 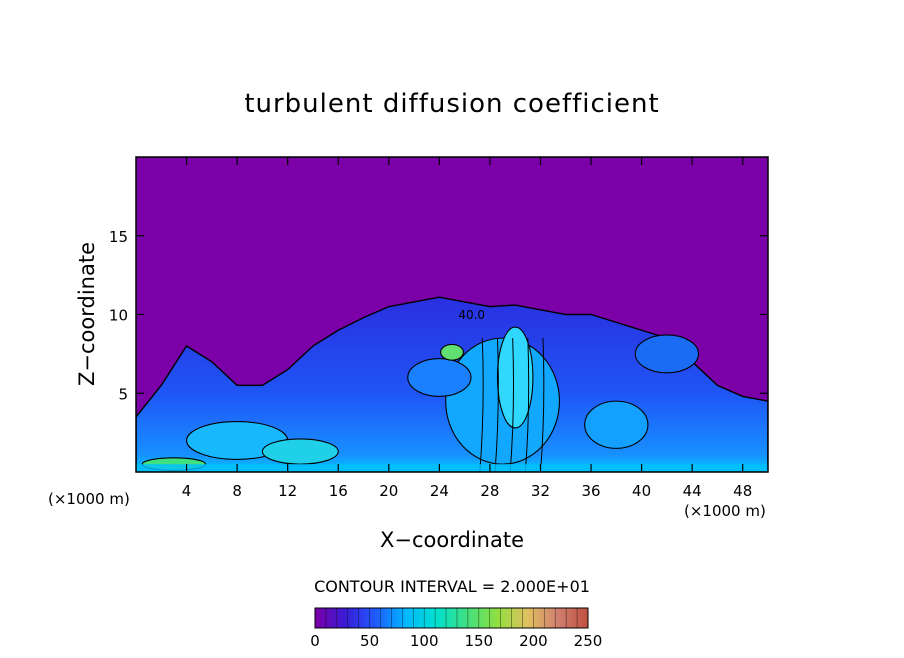 I want to click on colorbar-tick-label: 0, so click(x=315, y=641).